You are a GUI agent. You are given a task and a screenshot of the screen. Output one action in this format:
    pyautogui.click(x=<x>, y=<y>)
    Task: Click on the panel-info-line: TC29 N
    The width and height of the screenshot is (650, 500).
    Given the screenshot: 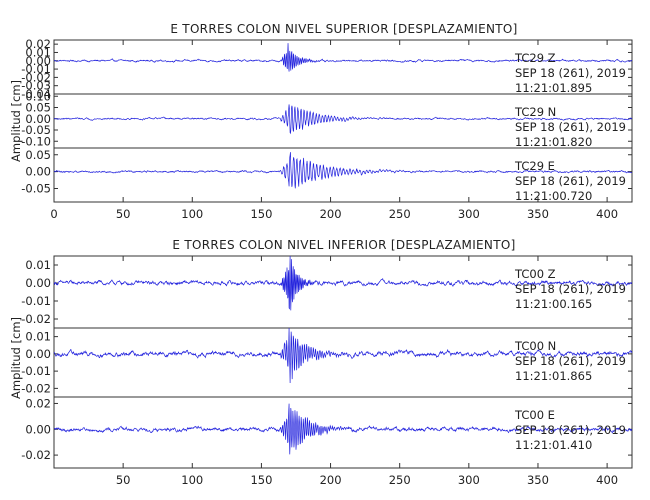 What is the action you would take?
    pyautogui.click(x=535, y=112)
    